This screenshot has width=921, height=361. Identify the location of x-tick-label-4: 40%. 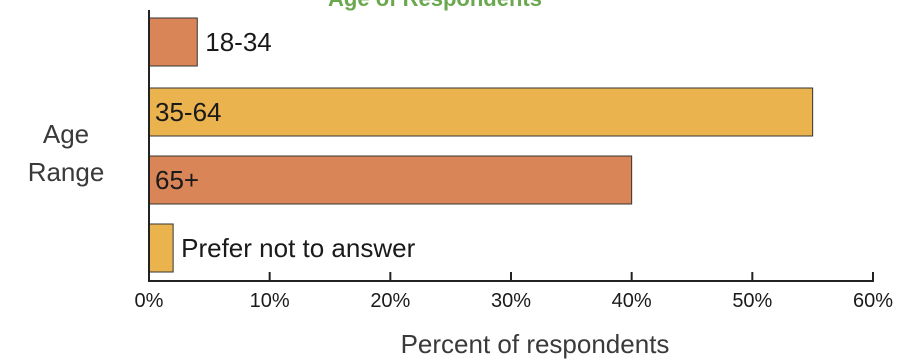
(632, 301).